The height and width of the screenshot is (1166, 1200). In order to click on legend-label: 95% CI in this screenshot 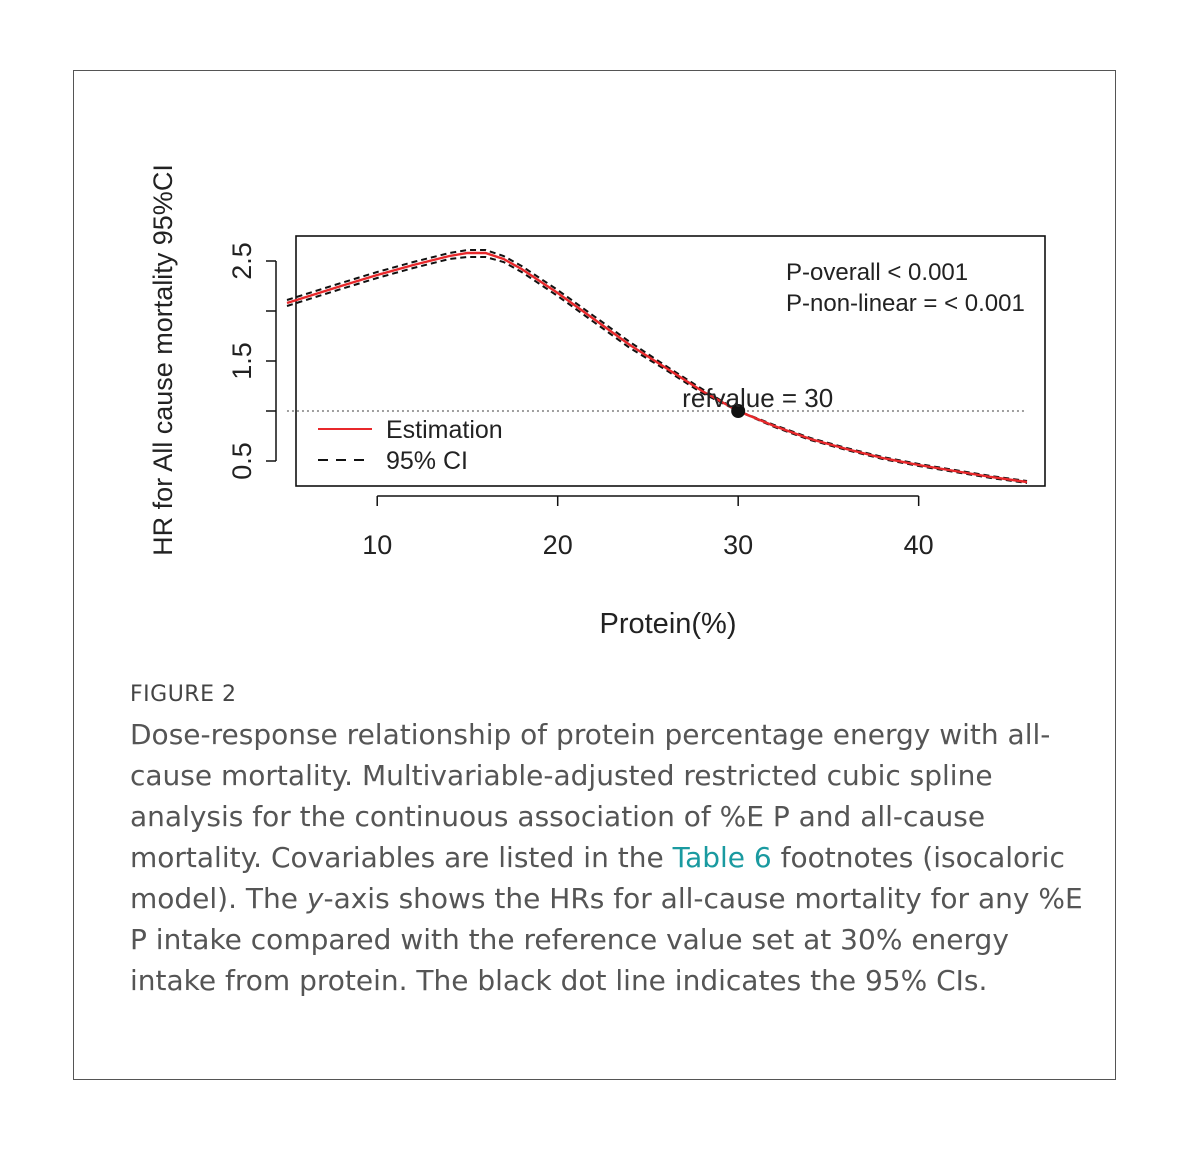, I will do `click(427, 461)`.